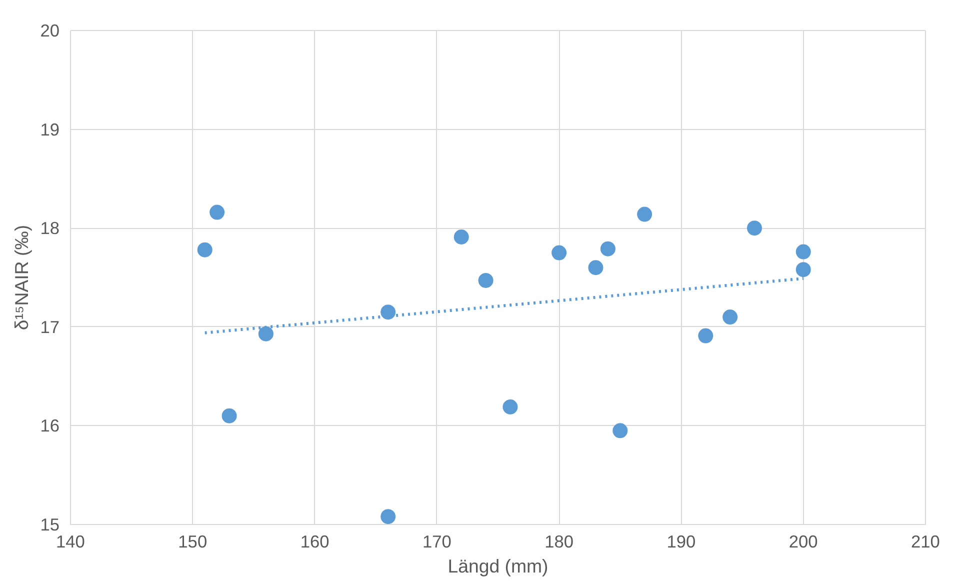  What do you see at coordinates (925, 542) in the screenshot?
I see `x-tick-label: 210` at bounding box center [925, 542].